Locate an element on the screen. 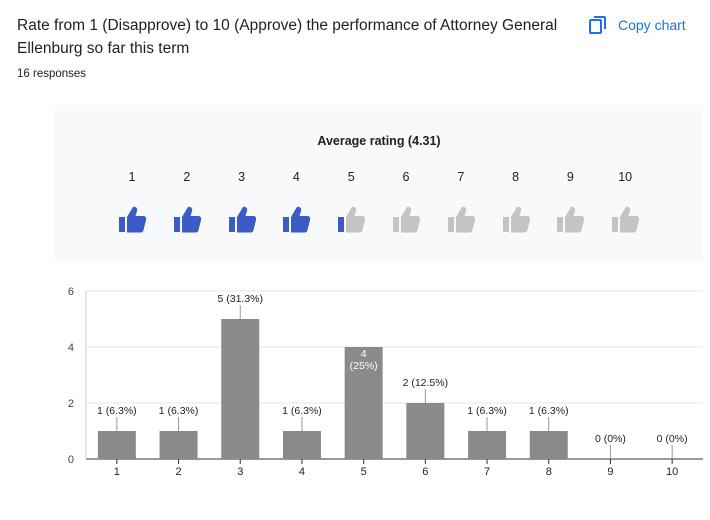  x-tick-label: 2 is located at coordinates (178, 472).